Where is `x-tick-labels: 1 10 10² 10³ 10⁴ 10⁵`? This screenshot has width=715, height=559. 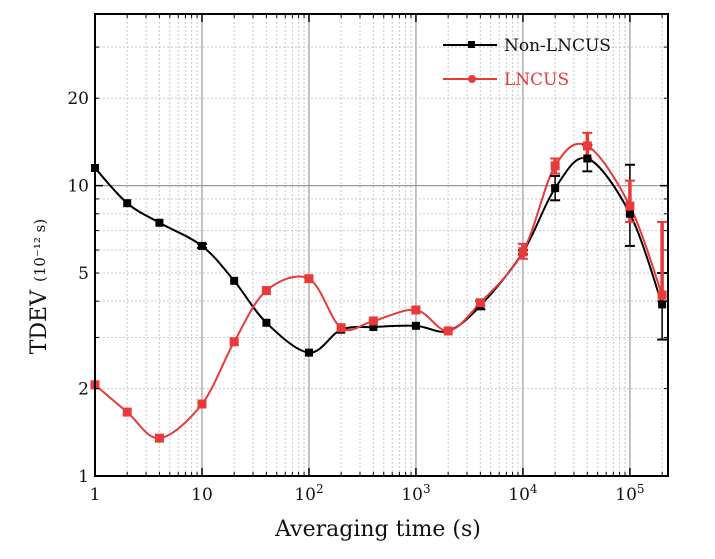 x-tick-labels: 1 10 10² 10³ 10⁴ 10⁵ is located at coordinates (367, 493).